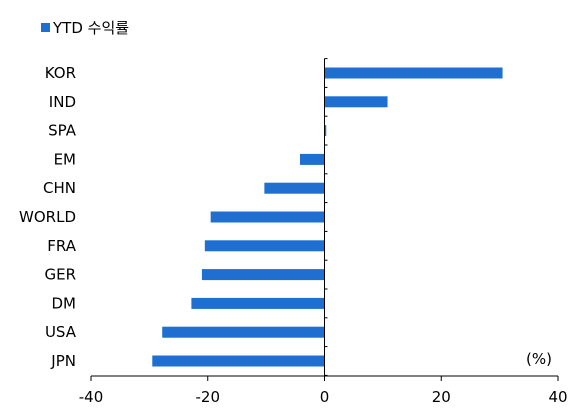 The width and height of the screenshot is (573, 413). I want to click on x-tick-label: 20, so click(441, 397).